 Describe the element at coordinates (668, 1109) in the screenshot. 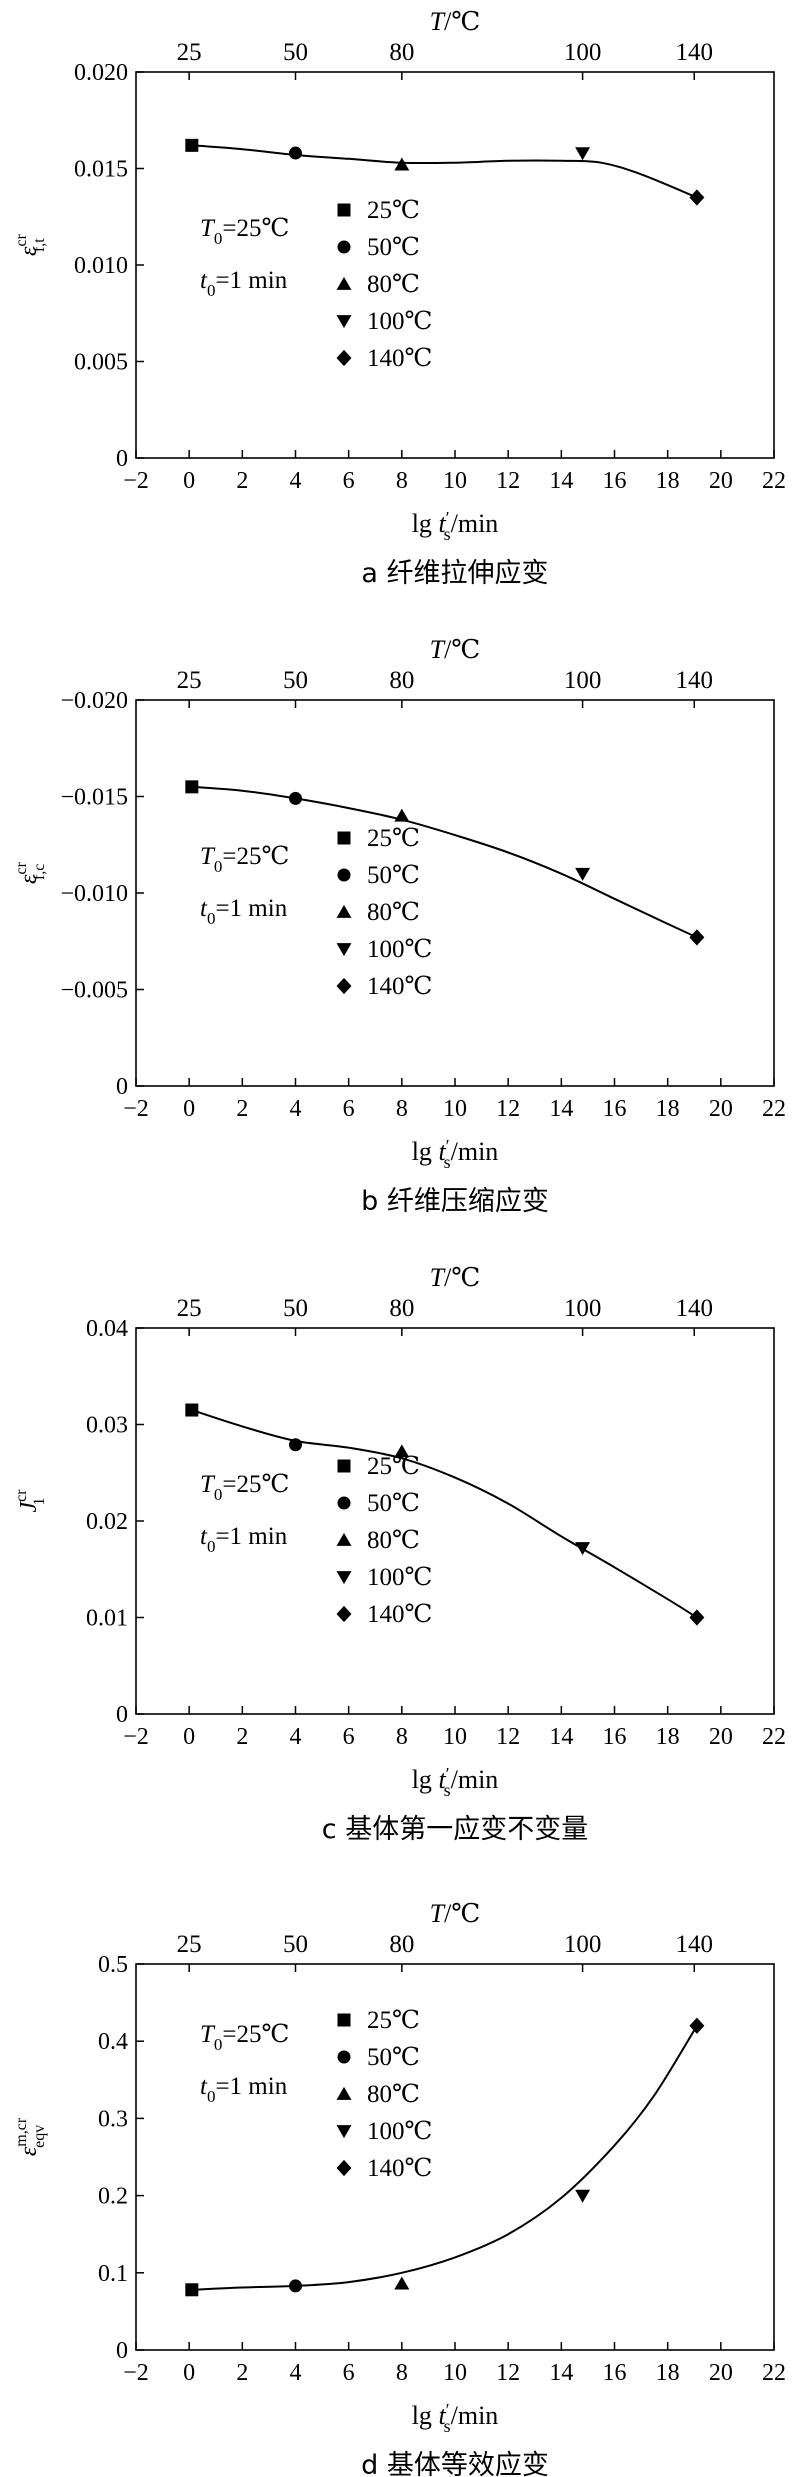

I see `x-tick-label: 18` at that location.